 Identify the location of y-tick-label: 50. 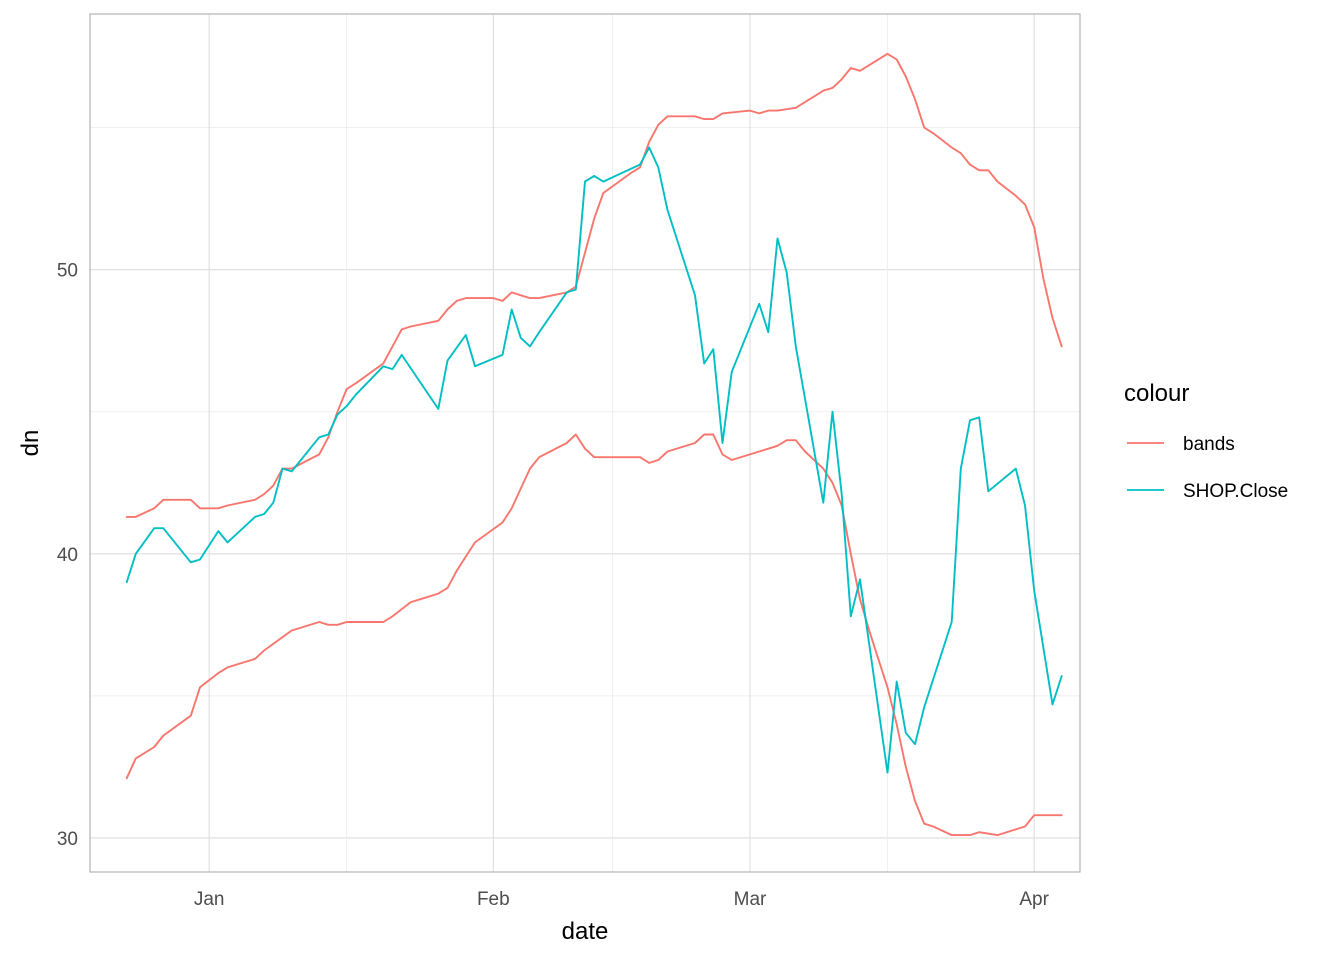
(67, 271).